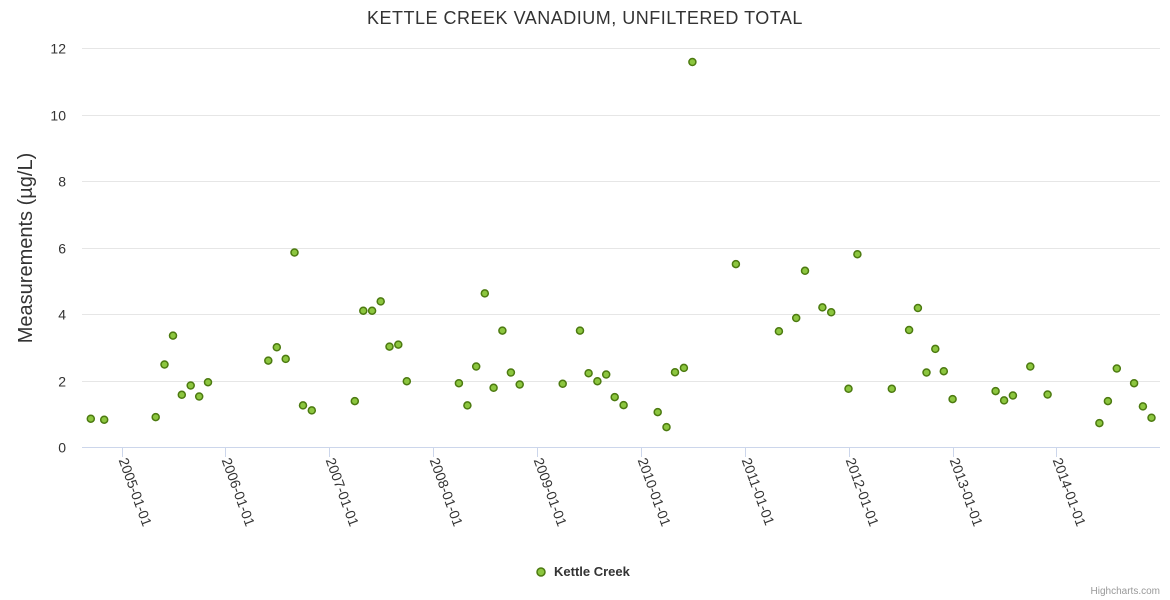  Describe the element at coordinates (863, 492) in the screenshot. I see `x-tick-label: 2012-01-01` at that location.